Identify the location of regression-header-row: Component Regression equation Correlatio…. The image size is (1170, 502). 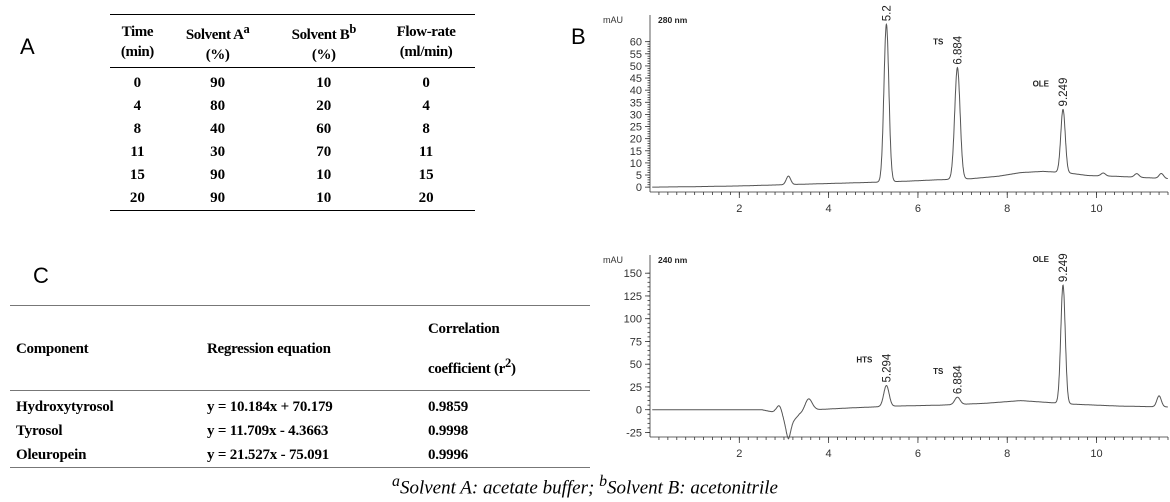
(300, 348).